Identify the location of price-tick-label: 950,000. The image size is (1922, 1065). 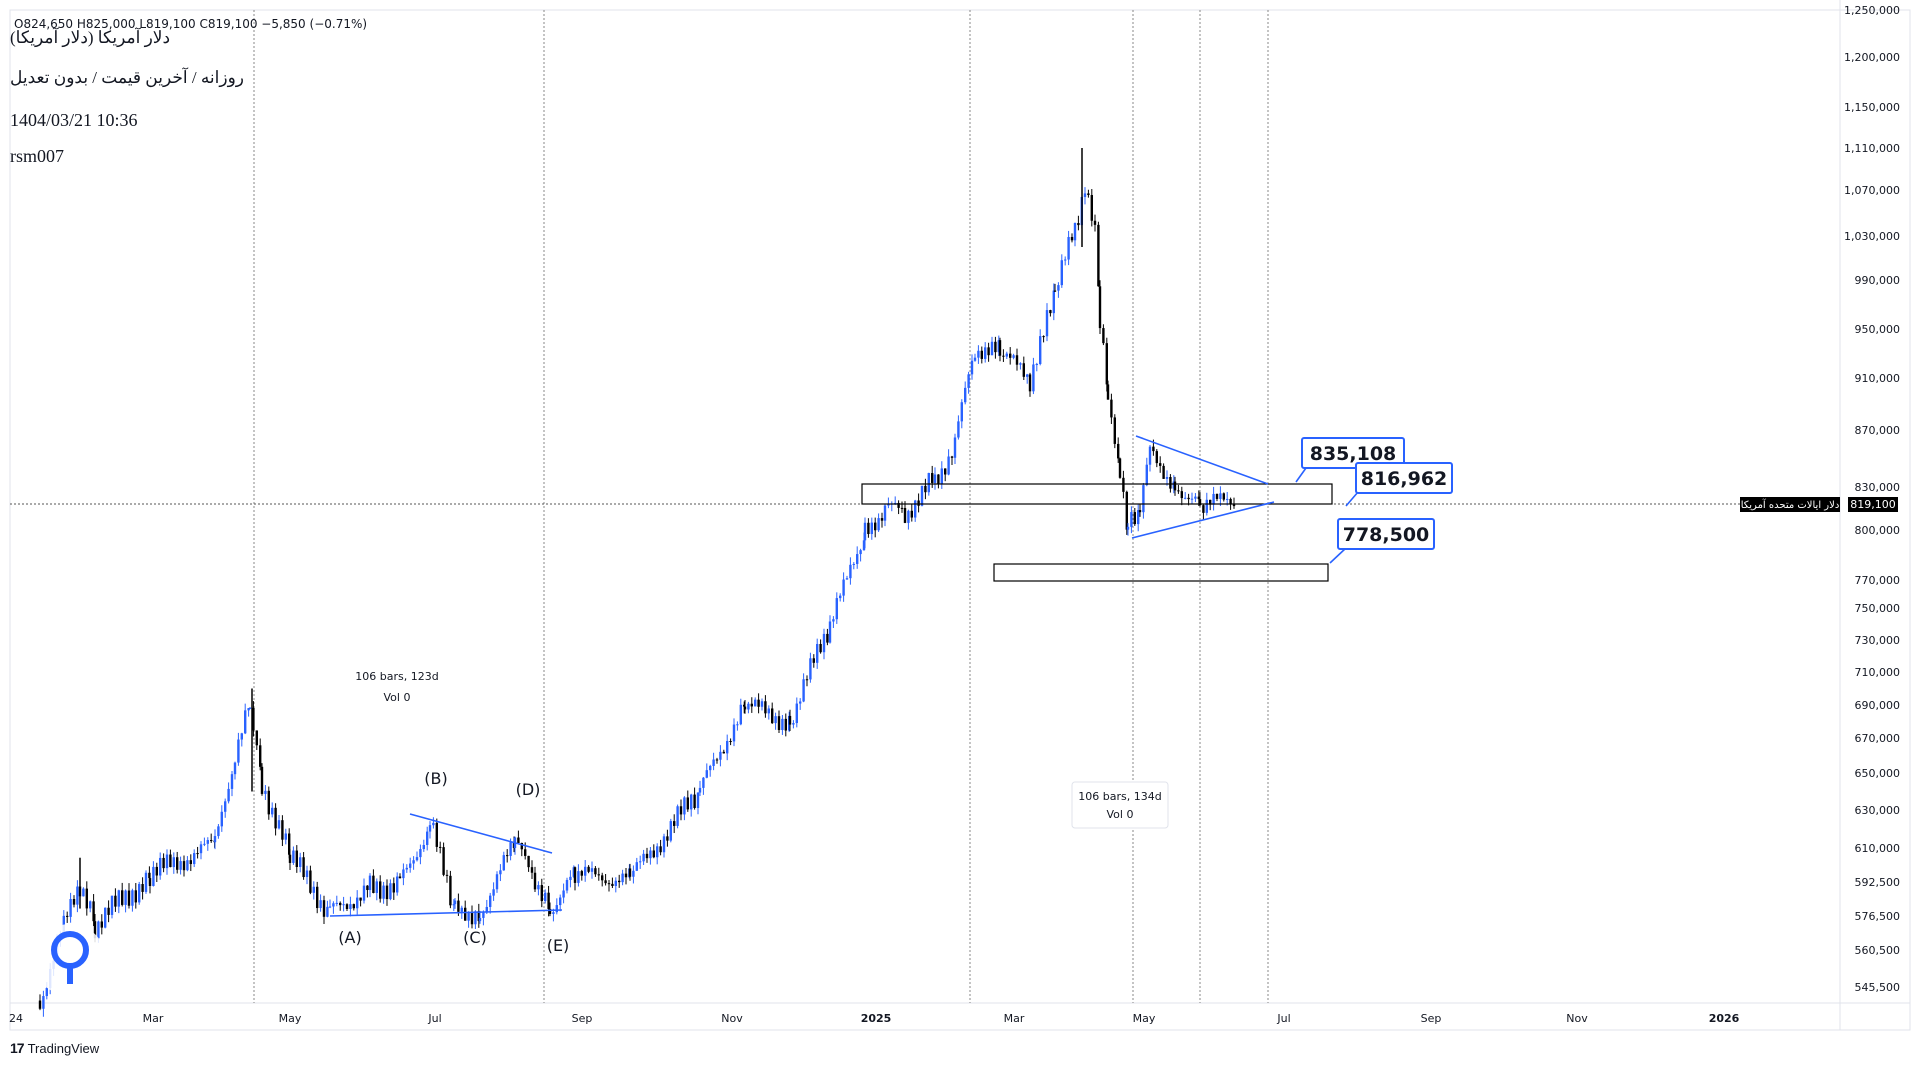
(1878, 329).